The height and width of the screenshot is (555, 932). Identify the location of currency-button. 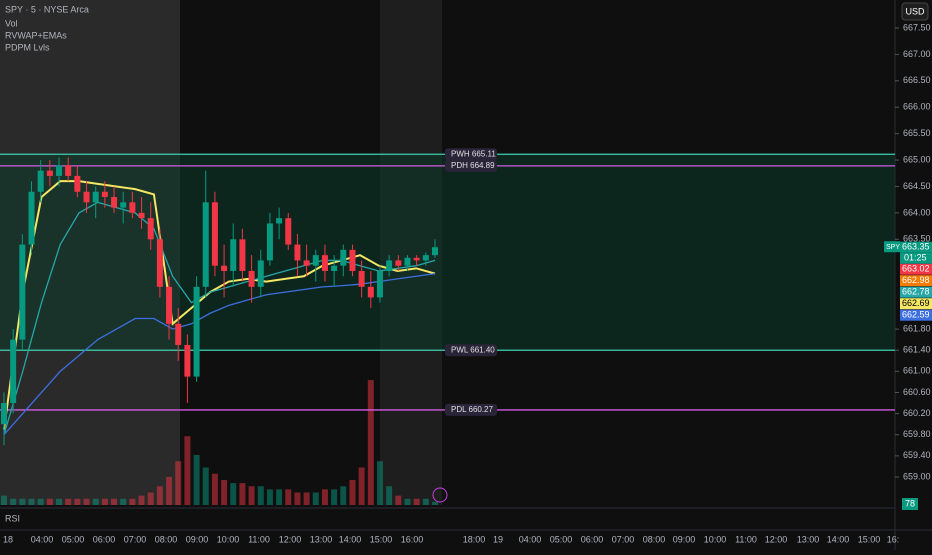
(915, 11).